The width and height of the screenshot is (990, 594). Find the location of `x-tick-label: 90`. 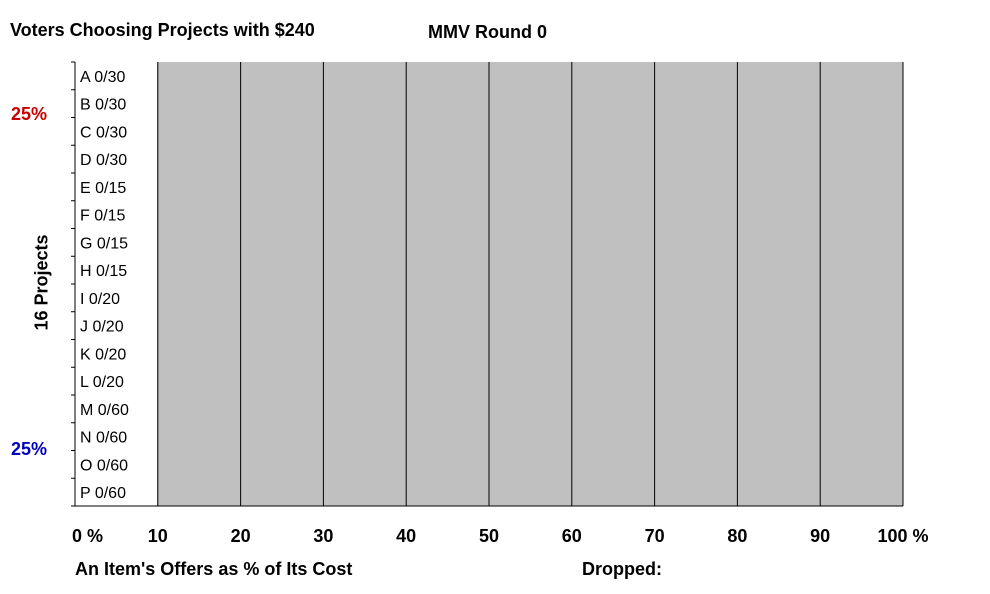

x-tick-label: 90 is located at coordinates (820, 536).